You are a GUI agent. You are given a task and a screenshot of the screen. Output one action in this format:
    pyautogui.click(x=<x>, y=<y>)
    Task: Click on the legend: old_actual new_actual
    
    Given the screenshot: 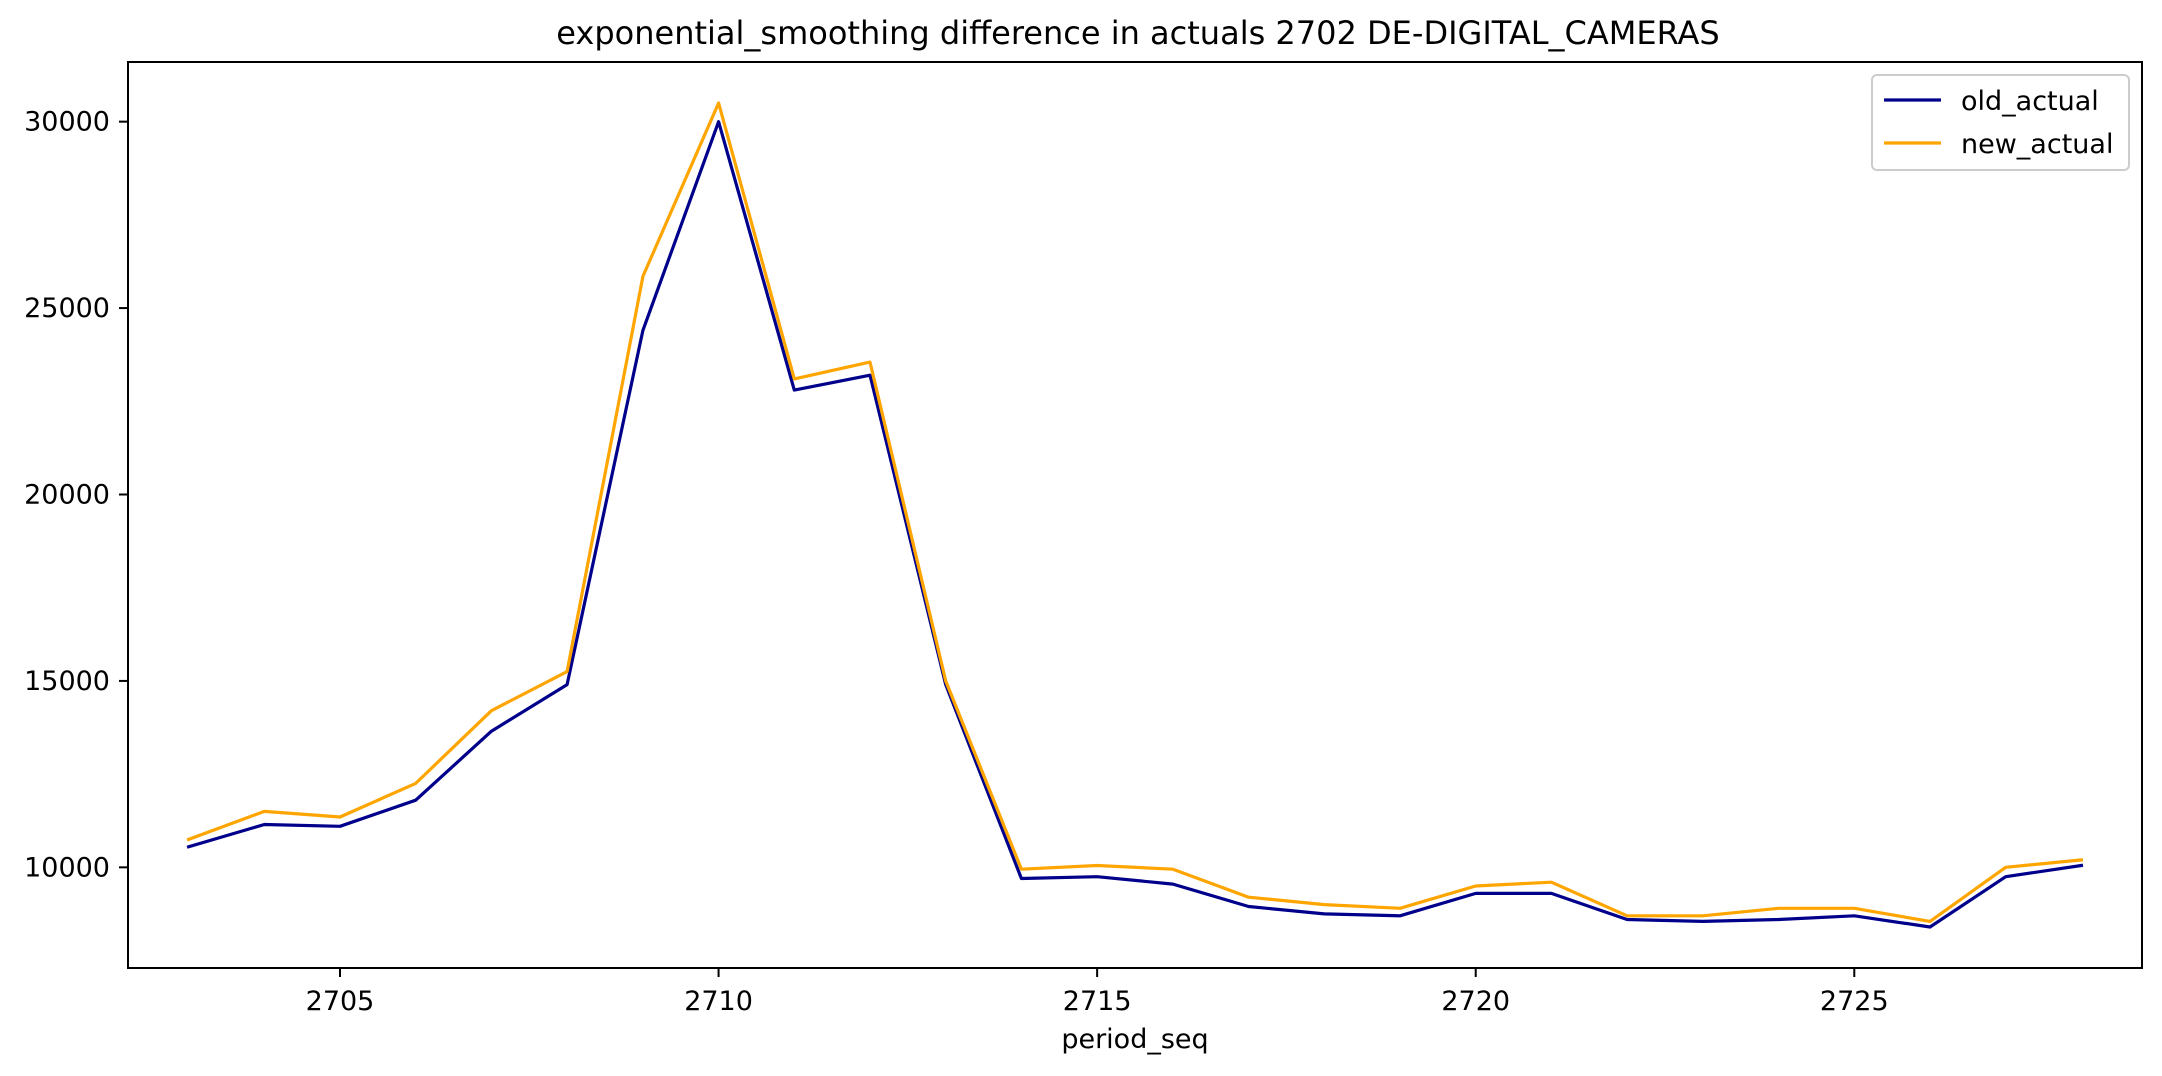 What is the action you would take?
    pyautogui.click(x=2000, y=122)
    